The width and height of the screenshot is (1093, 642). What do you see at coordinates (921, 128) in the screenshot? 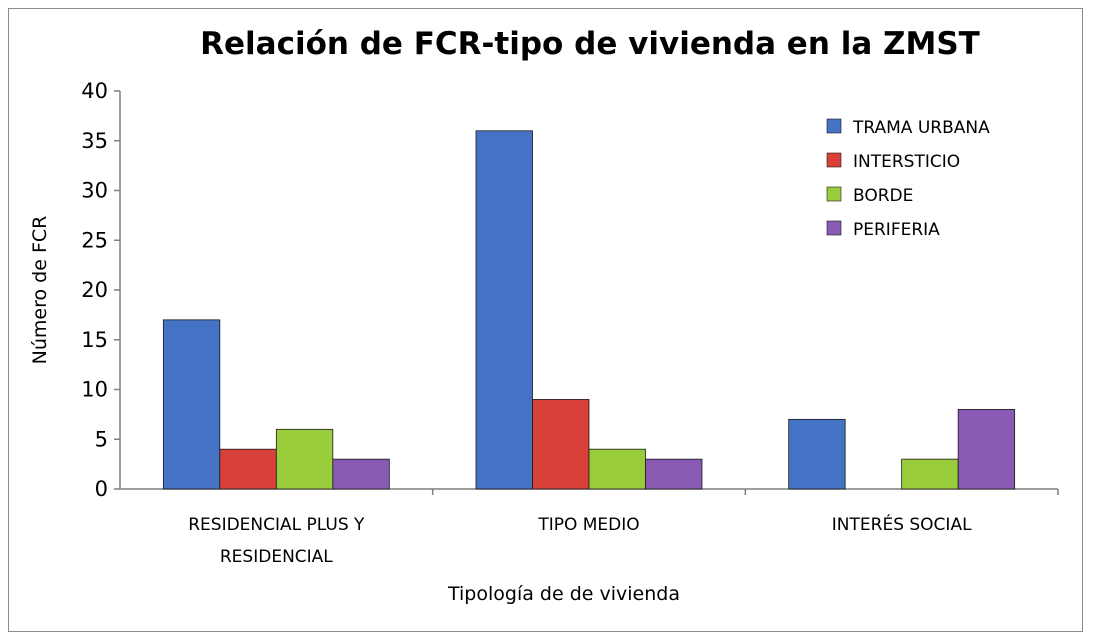
I see `legend-label: TRAMA URBANA` at bounding box center [921, 128].